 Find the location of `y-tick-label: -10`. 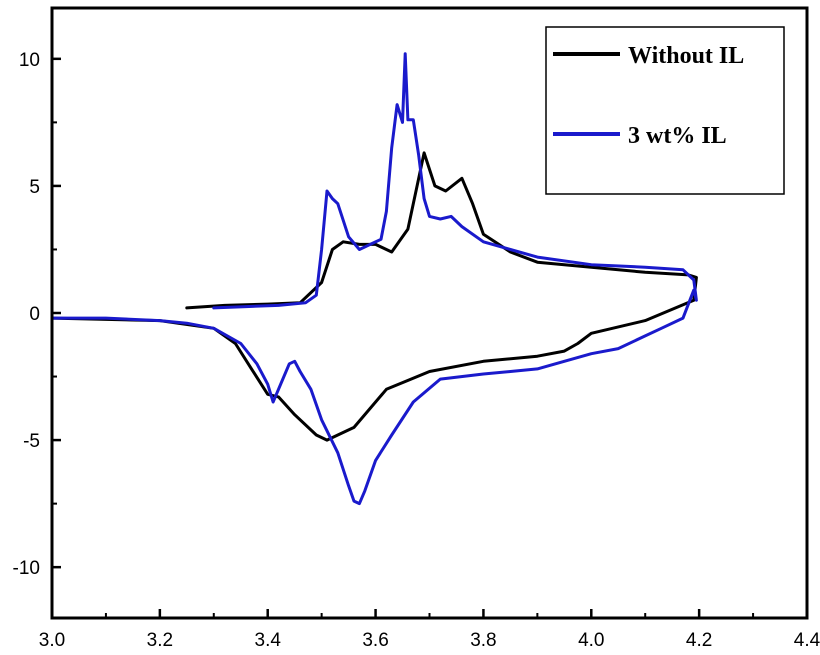

y-tick-label: -10 is located at coordinates (26, 568).